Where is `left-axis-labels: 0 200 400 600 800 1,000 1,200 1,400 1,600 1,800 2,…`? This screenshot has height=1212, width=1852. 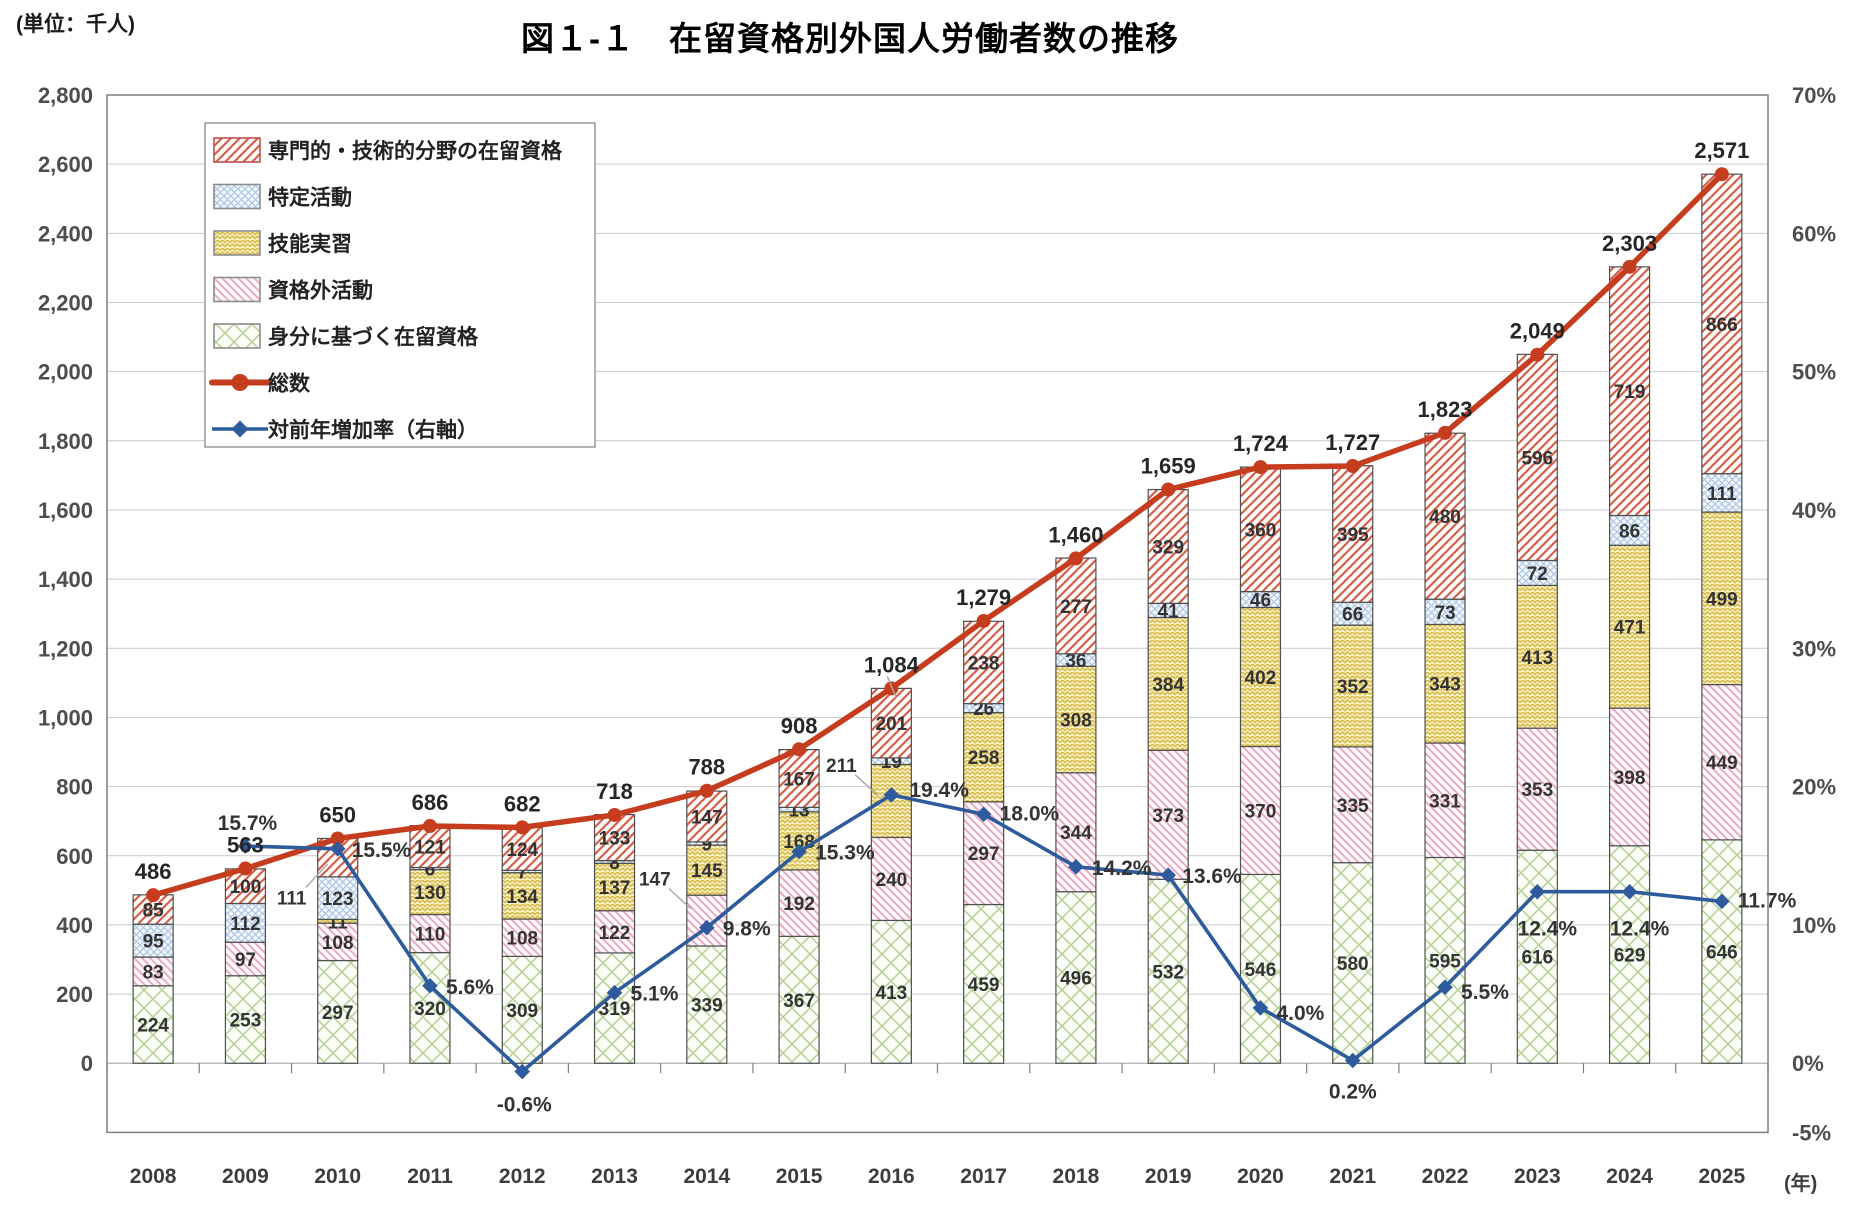 left-axis-labels: 0 200 400 600 800 1,000 1,200 1,400 1,600 1,800 2,… is located at coordinates (65, 579).